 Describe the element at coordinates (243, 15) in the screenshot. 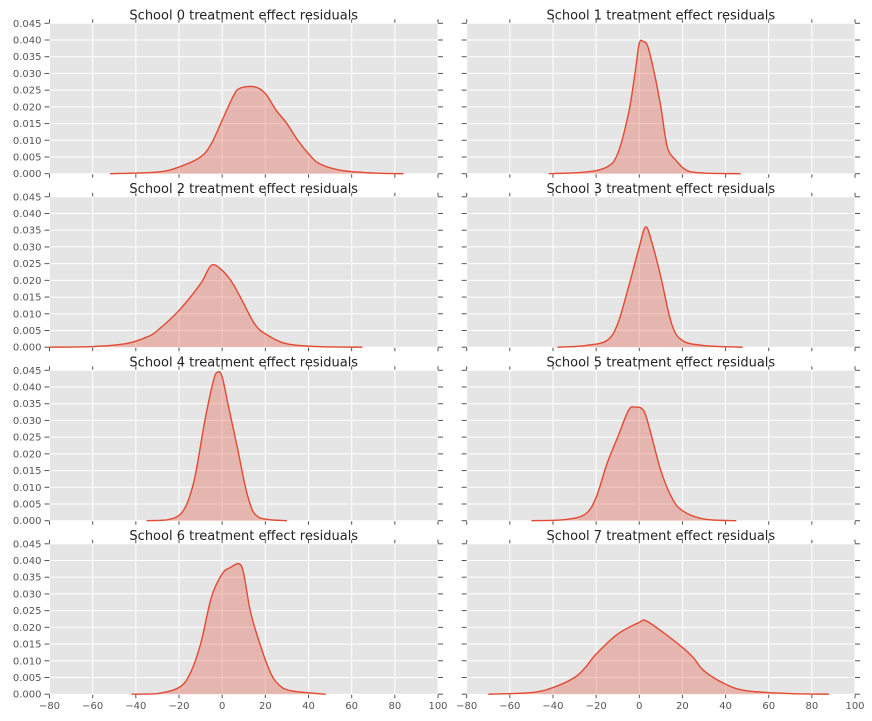

I see `subplot-title: School 0 treatment effect residuals` at that location.